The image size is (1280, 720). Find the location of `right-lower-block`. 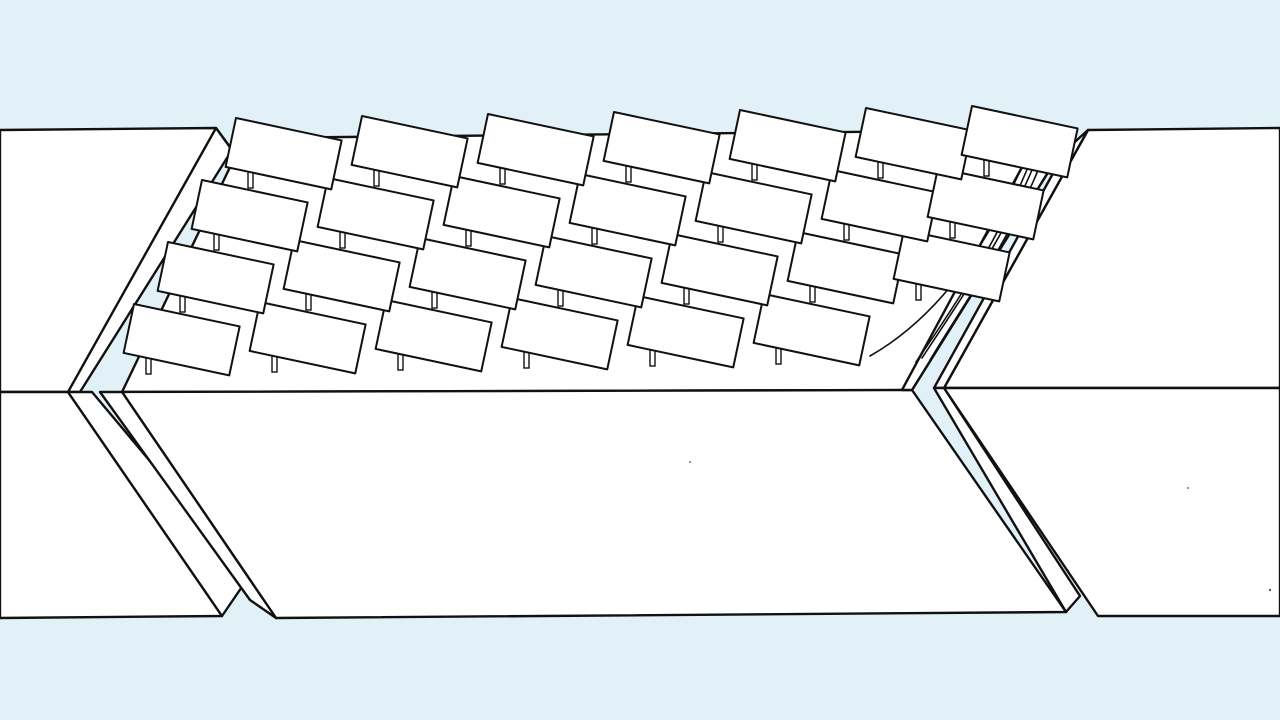

right-lower-block is located at coordinates (1111, 502).